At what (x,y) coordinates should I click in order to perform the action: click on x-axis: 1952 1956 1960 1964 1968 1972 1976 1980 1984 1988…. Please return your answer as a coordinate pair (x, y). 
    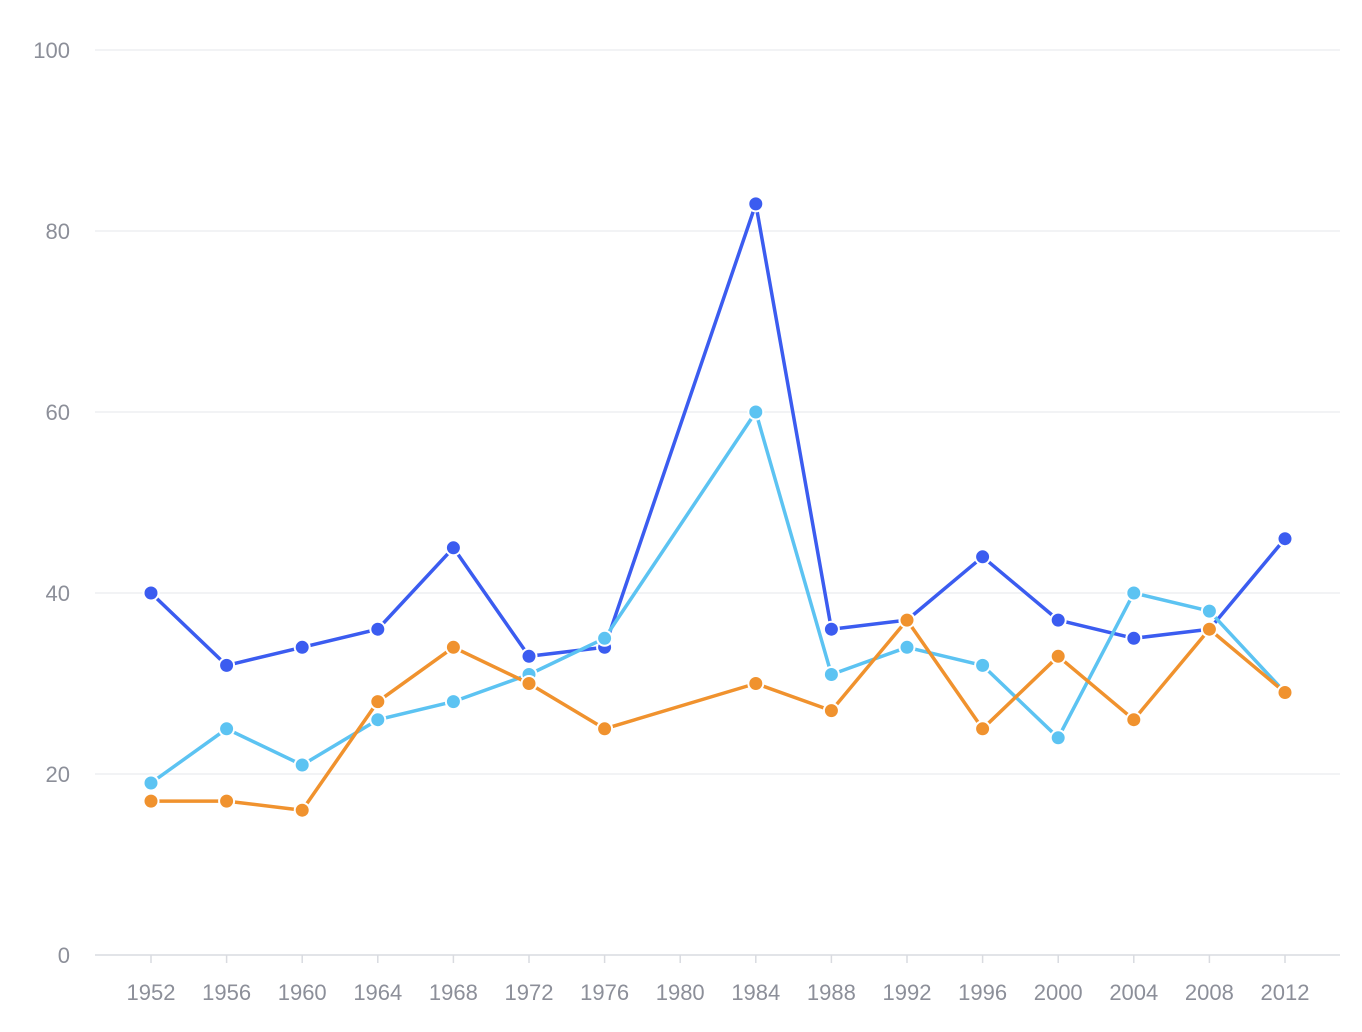
    Looking at the image, I should click on (717, 979).